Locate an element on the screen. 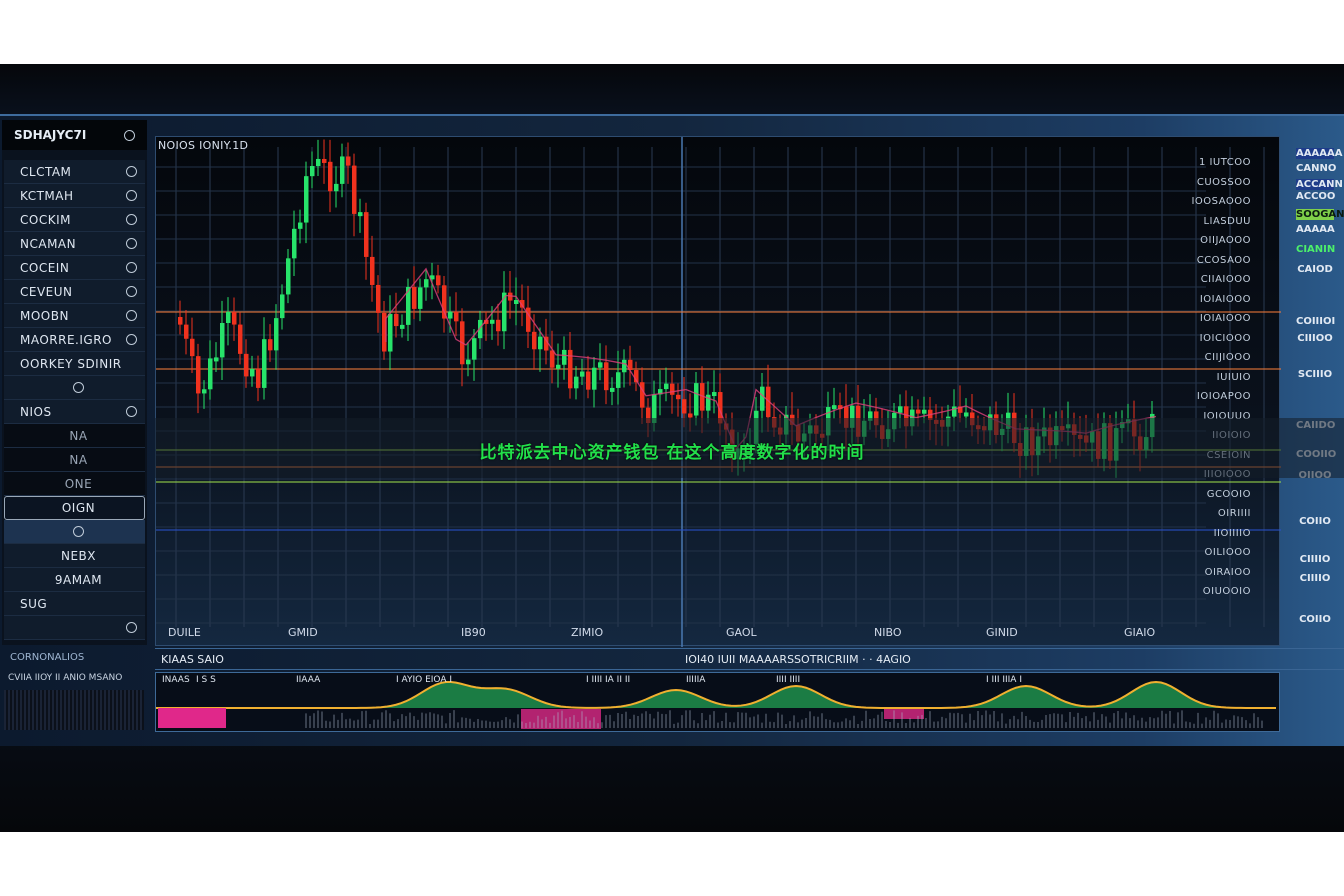 The height and width of the screenshot is (896, 1344). sidebar-item: OORKEY SDINIR is located at coordinates (74, 364).